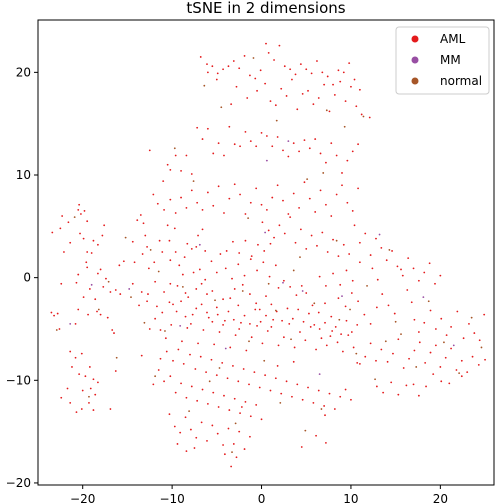 This screenshot has height=503, width=504. Describe the element at coordinates (23, 72) in the screenshot. I see `y-tick-label: 20` at that location.